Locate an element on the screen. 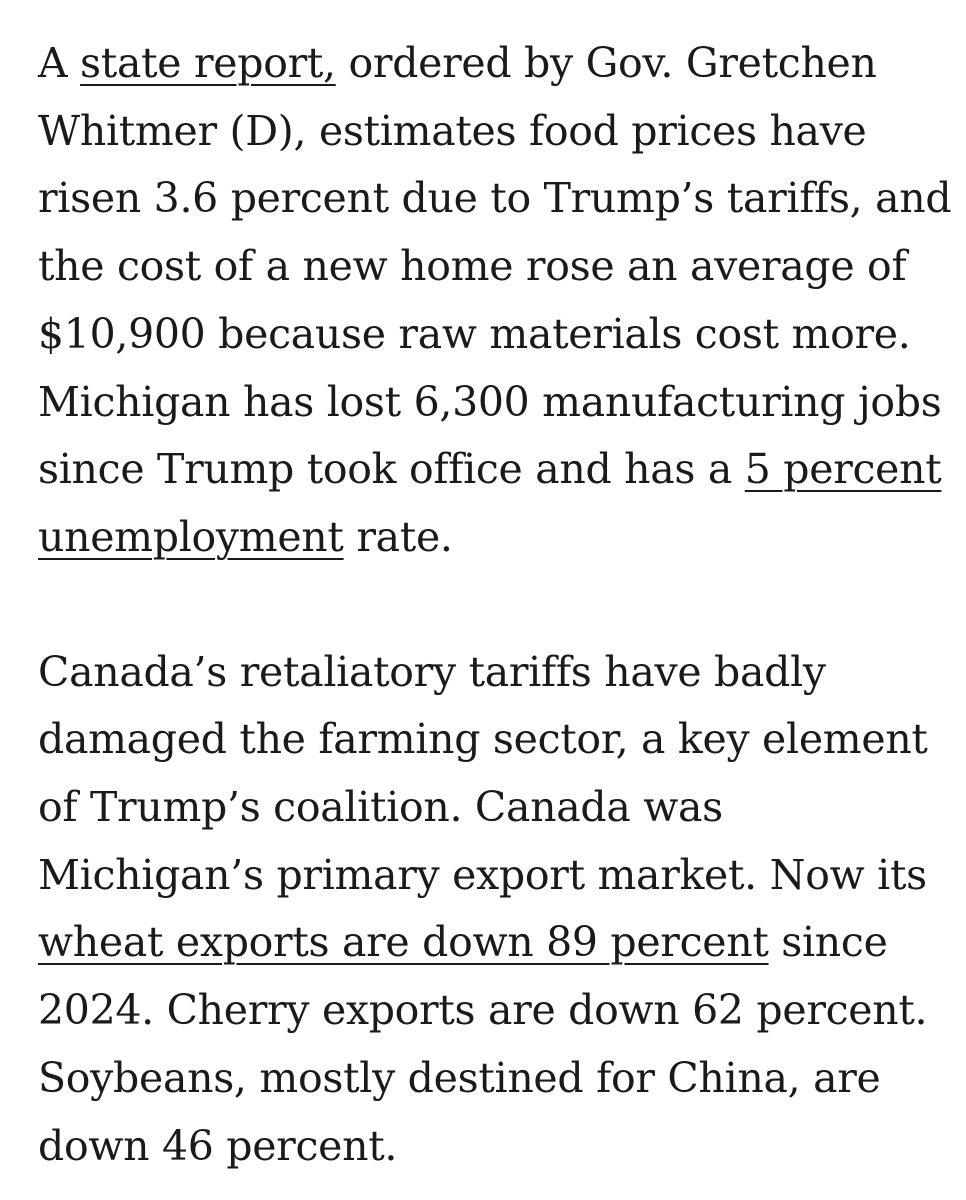 This screenshot has width=966, height=1200. text-line: of Trump’s coalition. Canada was is located at coordinates (380, 807).